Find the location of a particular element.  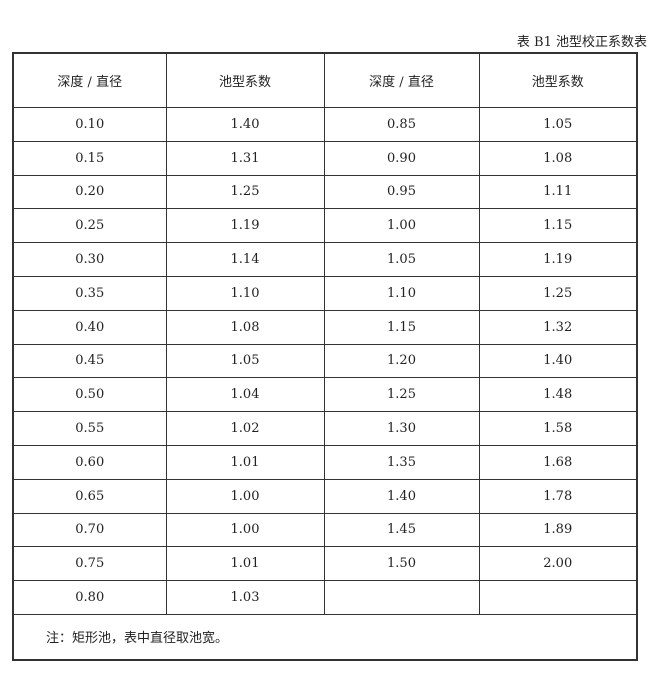

pool-coefficient-cell: 1.78 is located at coordinates (558, 496).